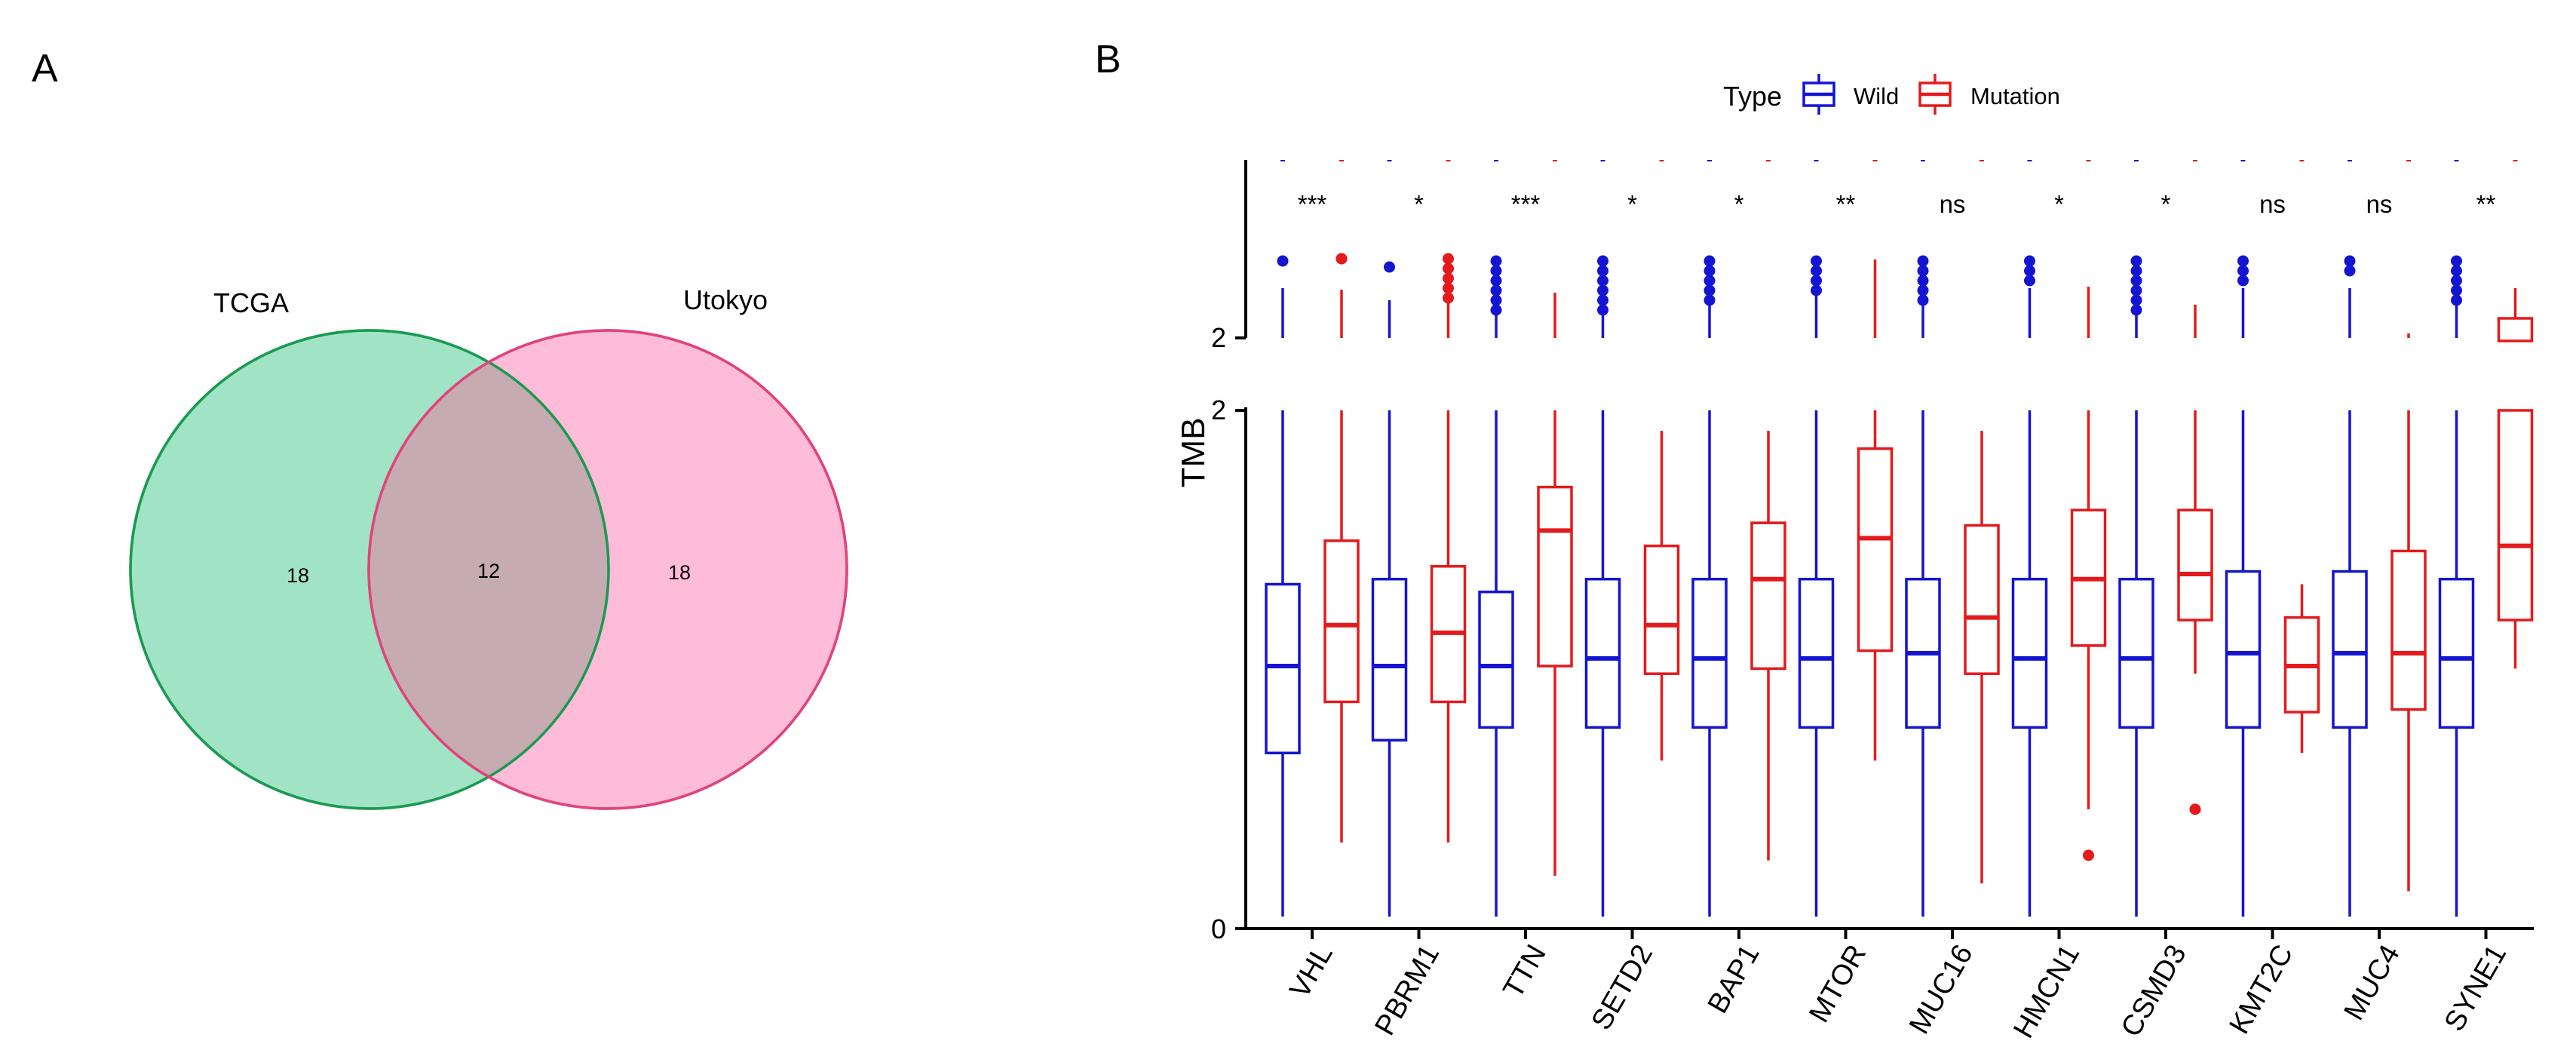 Image resolution: width=2576 pixels, height=1050 pixels. Describe the element at coordinates (1950, 249) in the screenshot. I see `upper-muc16` at that location.